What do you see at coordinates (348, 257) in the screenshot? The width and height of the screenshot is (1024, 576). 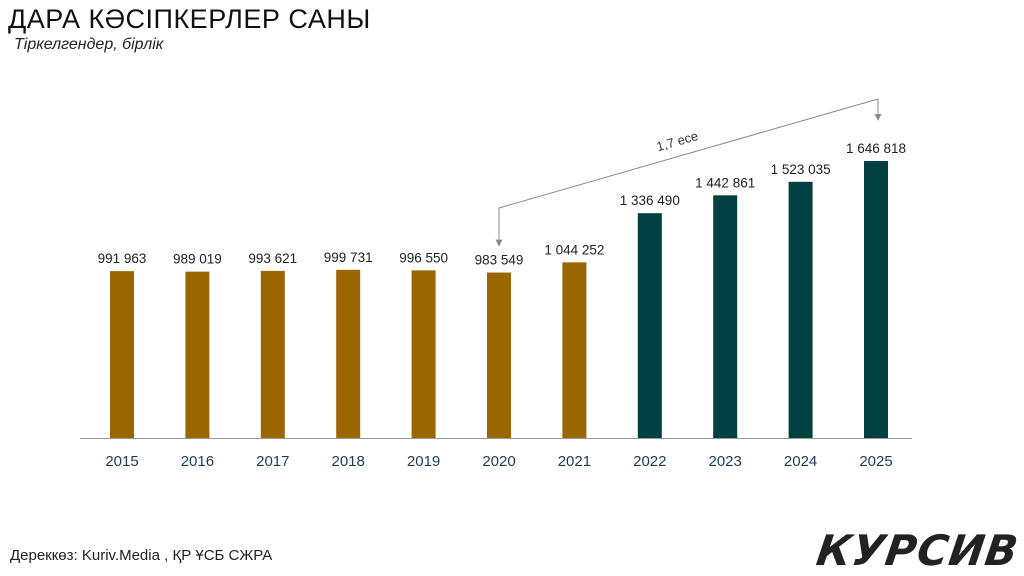 I see `value-label-2018: 999 731` at bounding box center [348, 257].